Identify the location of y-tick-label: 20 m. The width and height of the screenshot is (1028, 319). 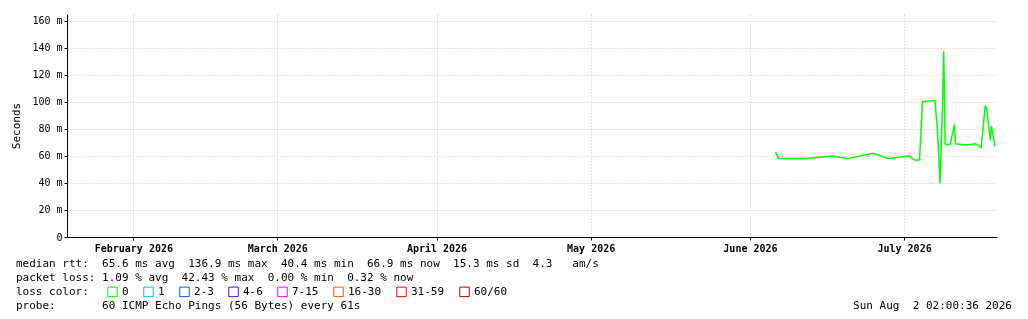
(50, 210).